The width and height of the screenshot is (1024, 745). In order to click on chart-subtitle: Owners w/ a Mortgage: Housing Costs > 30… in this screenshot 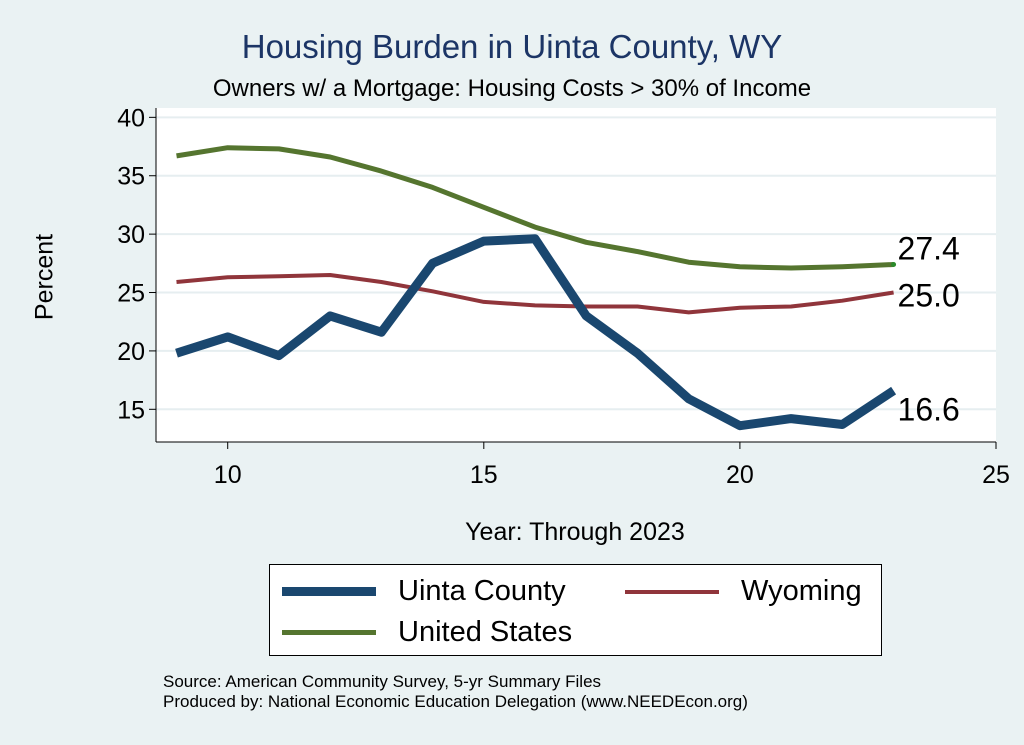, I will do `click(512, 88)`.